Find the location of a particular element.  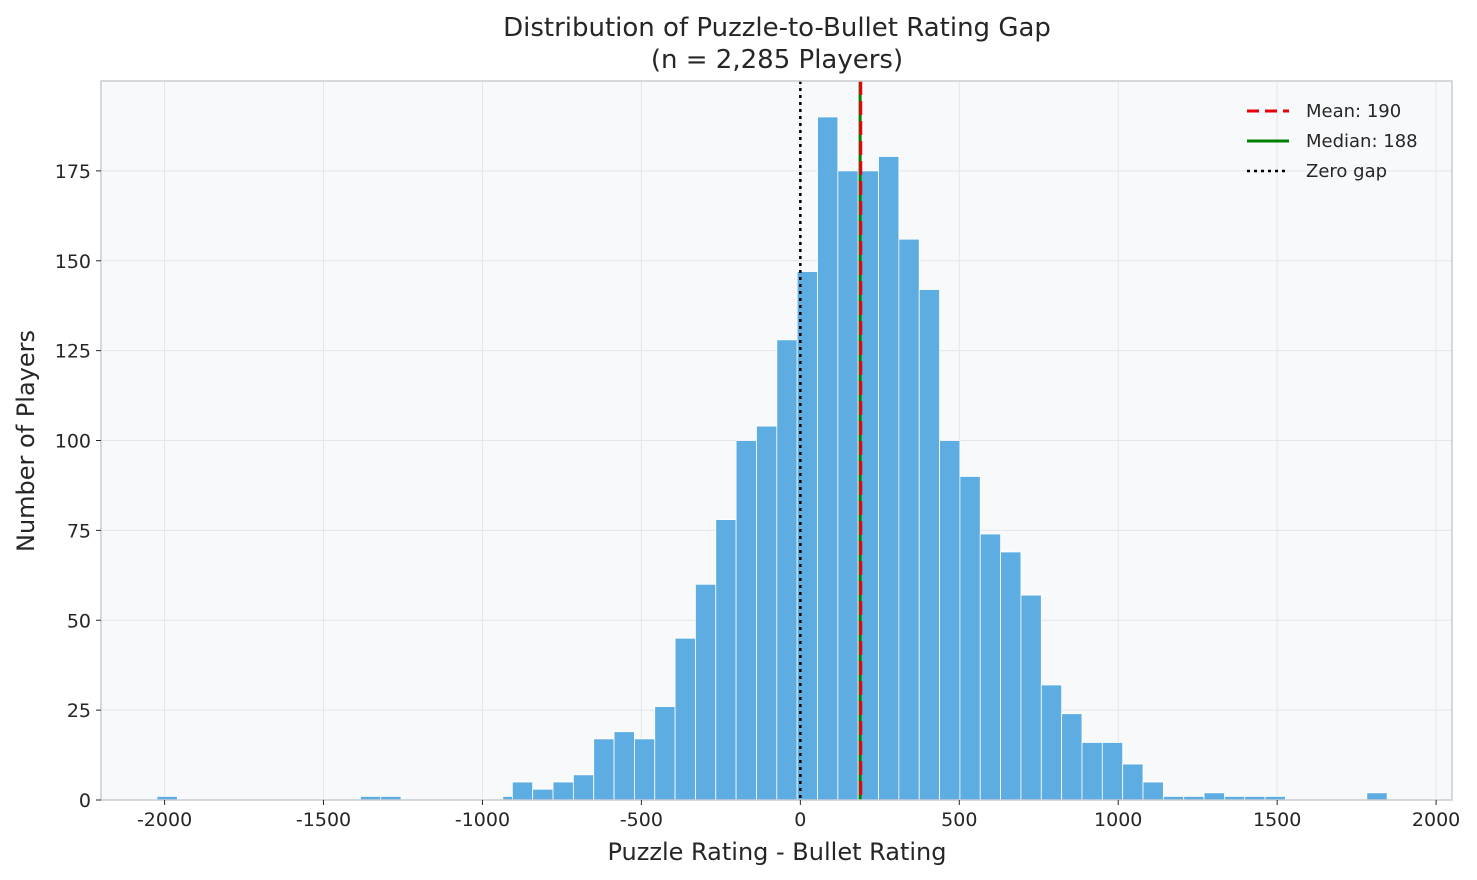

y-tick-label: 125 is located at coordinates (73, 352).